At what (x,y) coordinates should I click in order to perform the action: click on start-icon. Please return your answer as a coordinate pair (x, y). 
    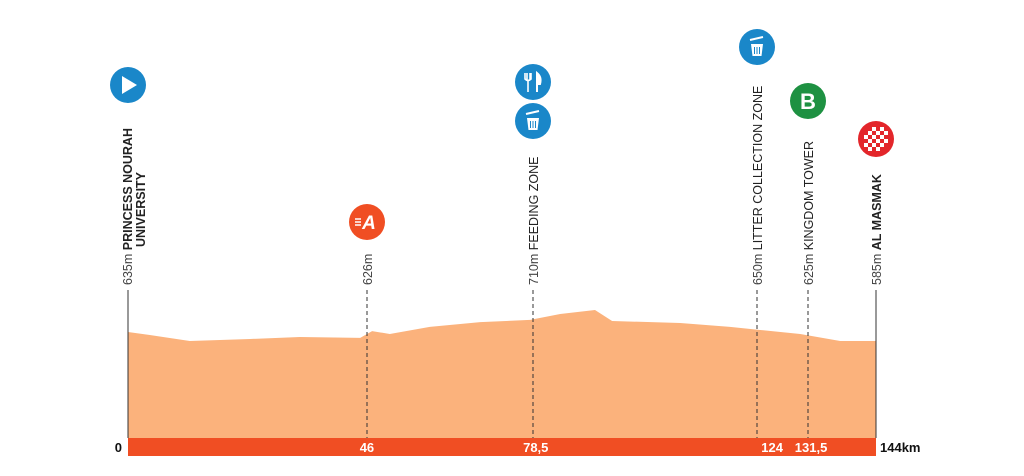
    Looking at the image, I should click on (128, 85).